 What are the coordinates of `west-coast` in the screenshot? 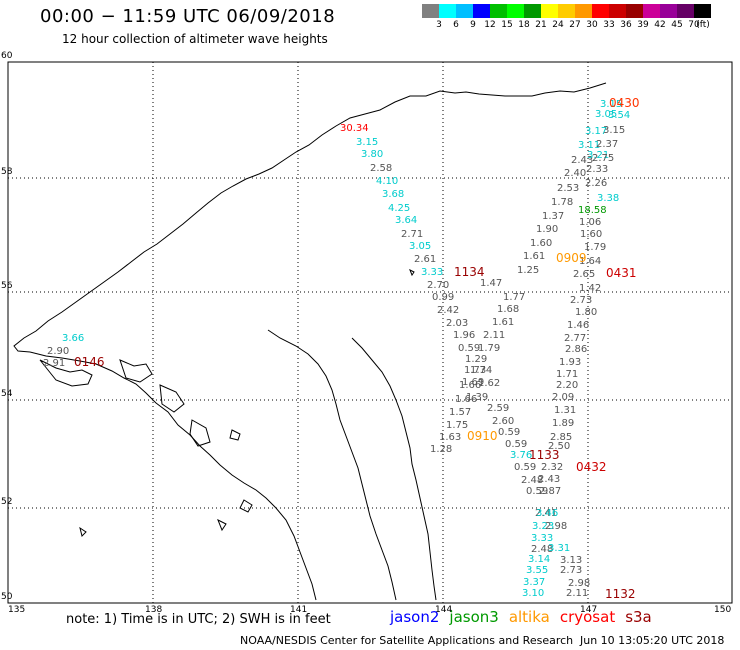 It's located at (173, 476).